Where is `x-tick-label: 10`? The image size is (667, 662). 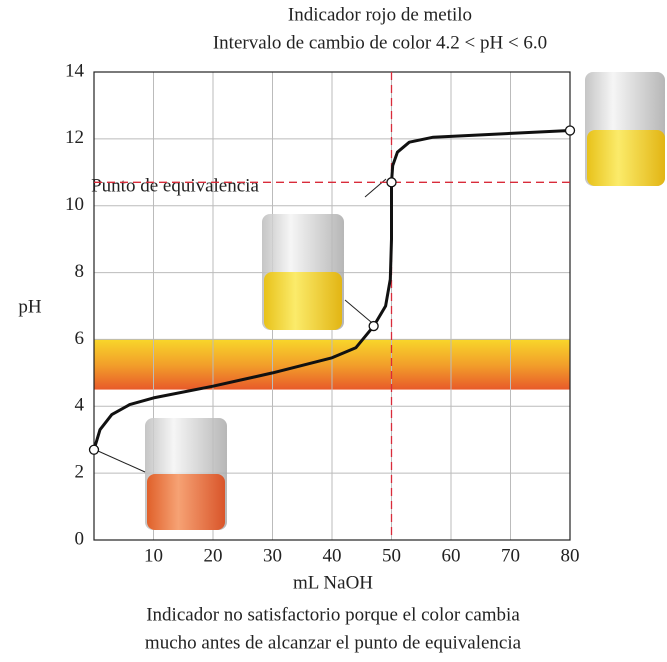 x-tick-label: 10 is located at coordinates (153, 555).